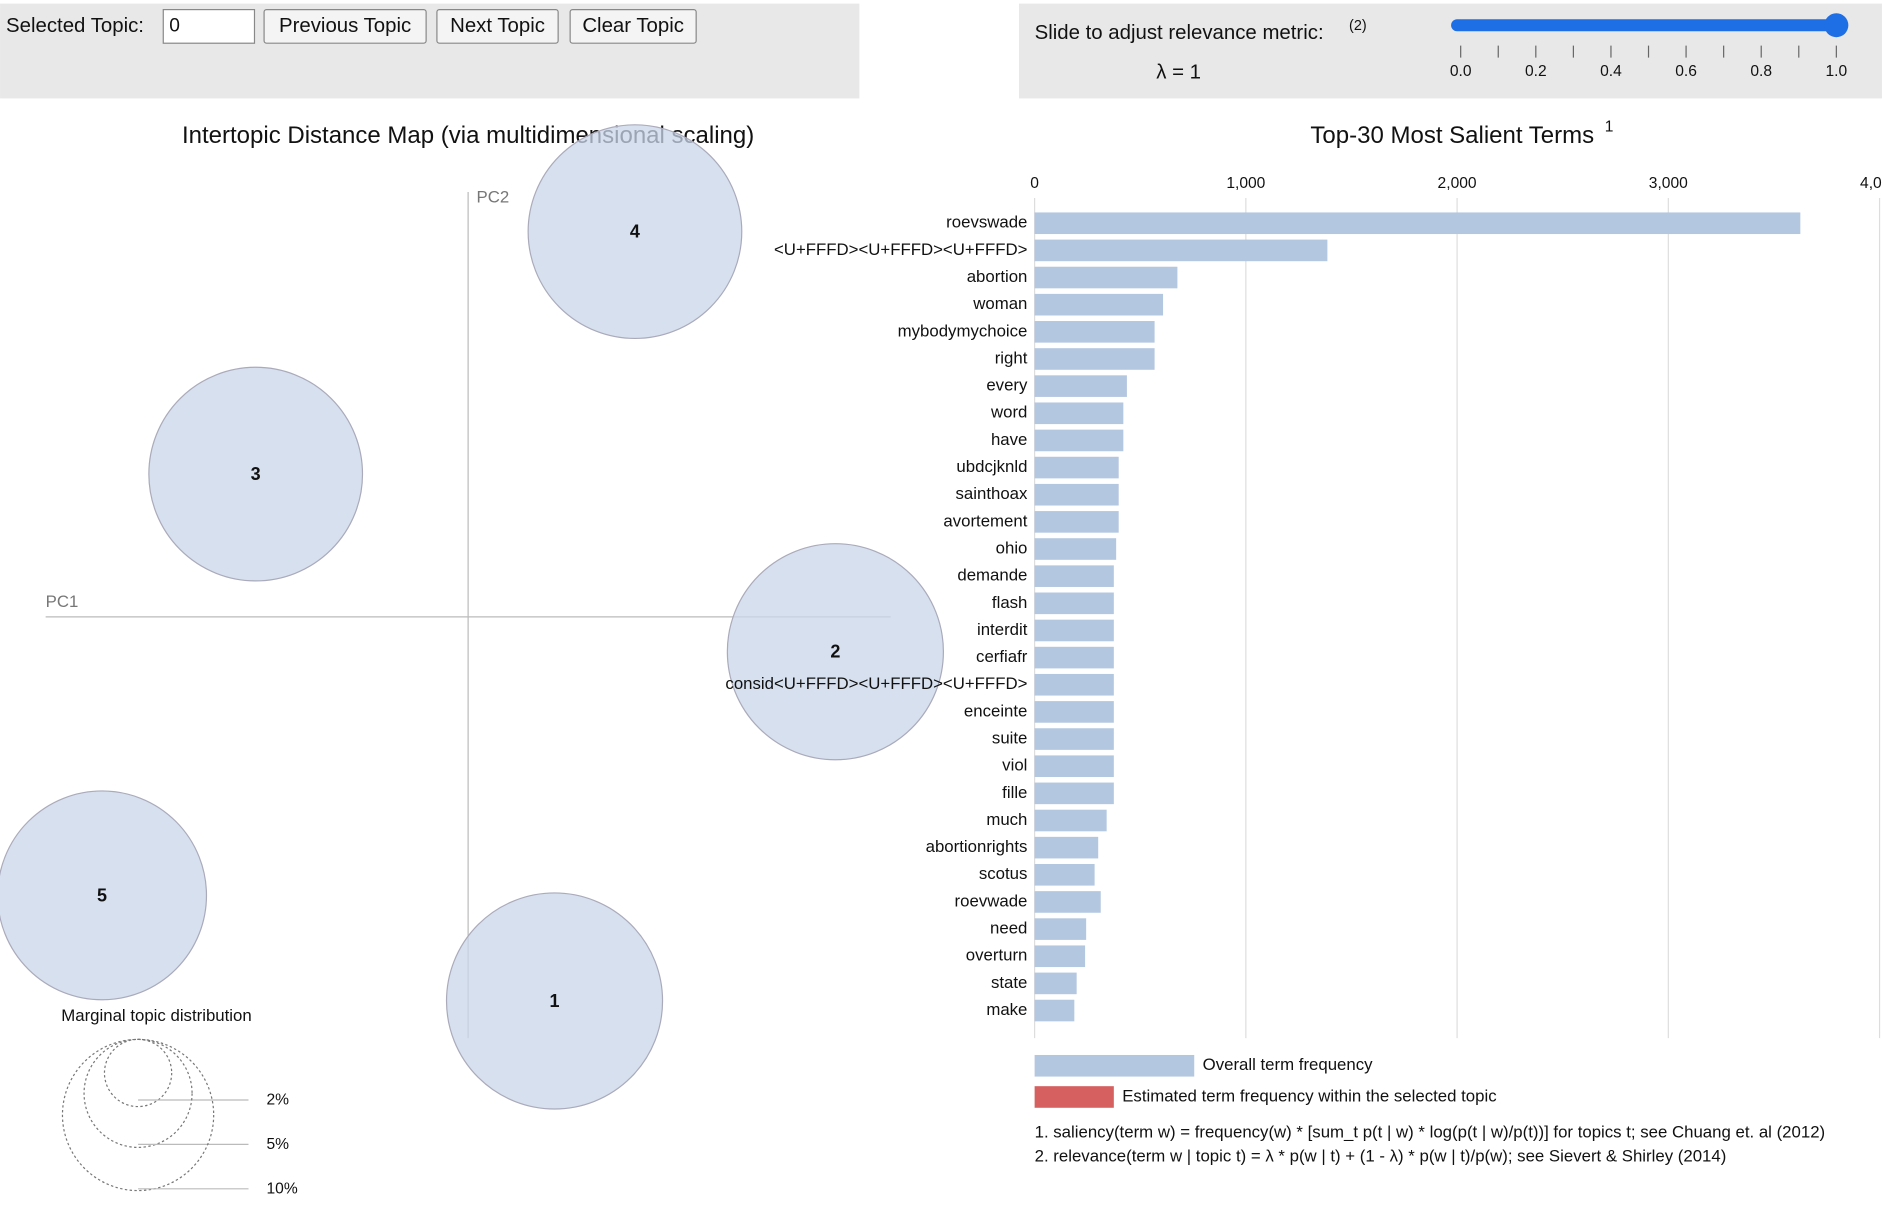 The width and height of the screenshot is (1882, 1226). What do you see at coordinates (876, 683) in the screenshot?
I see `term-label: consid<U+FFFD><U+FFFD><U+FFFD>` at bounding box center [876, 683].